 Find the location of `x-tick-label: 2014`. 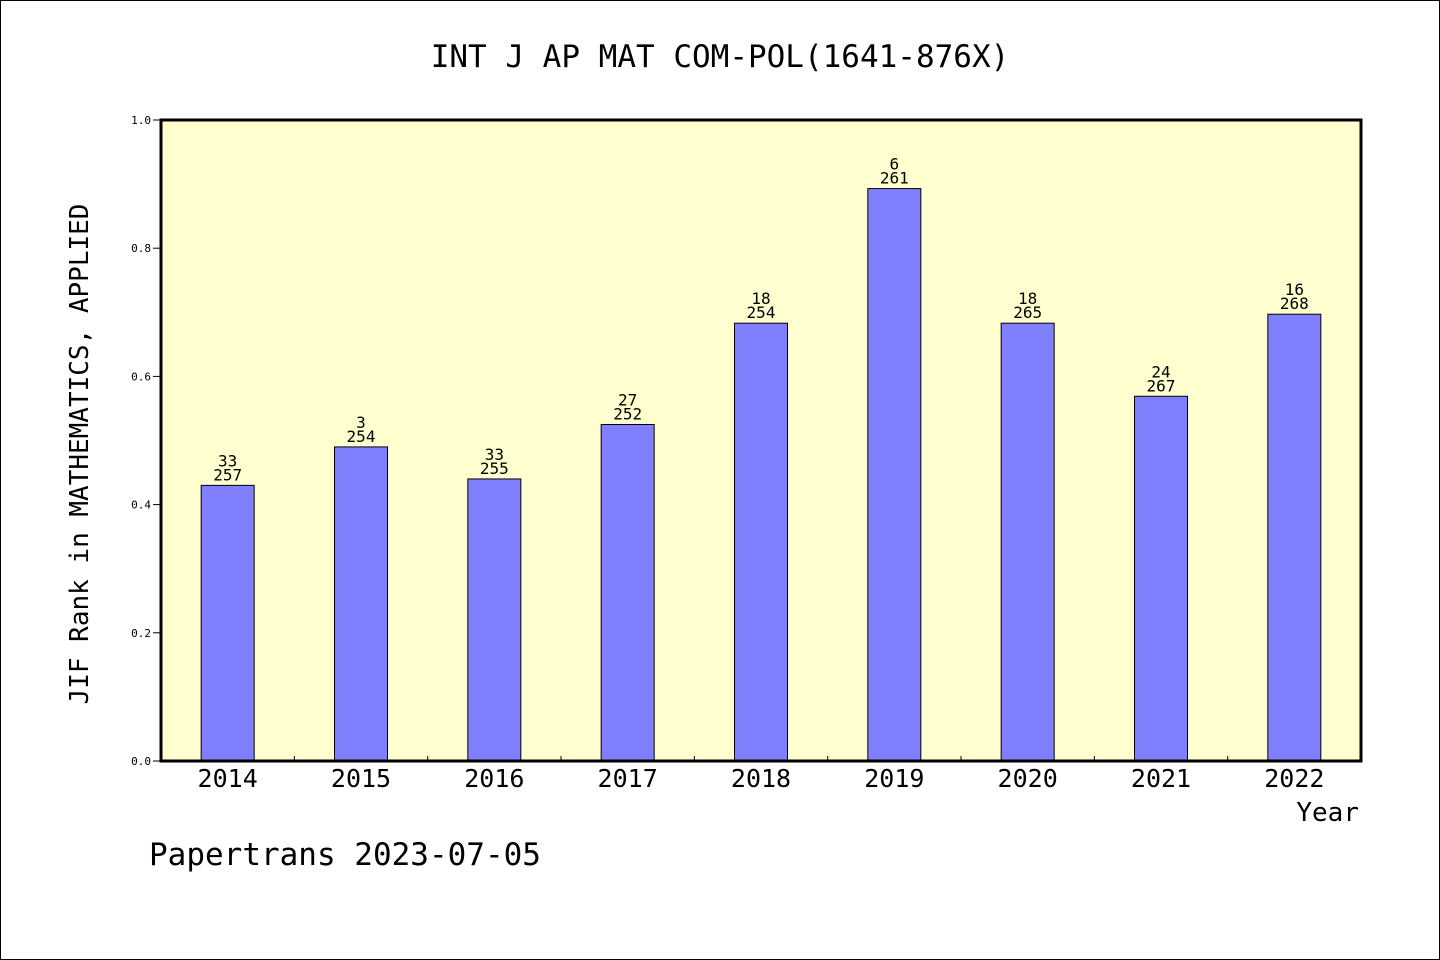

x-tick-label: 2014 is located at coordinates (228, 778).